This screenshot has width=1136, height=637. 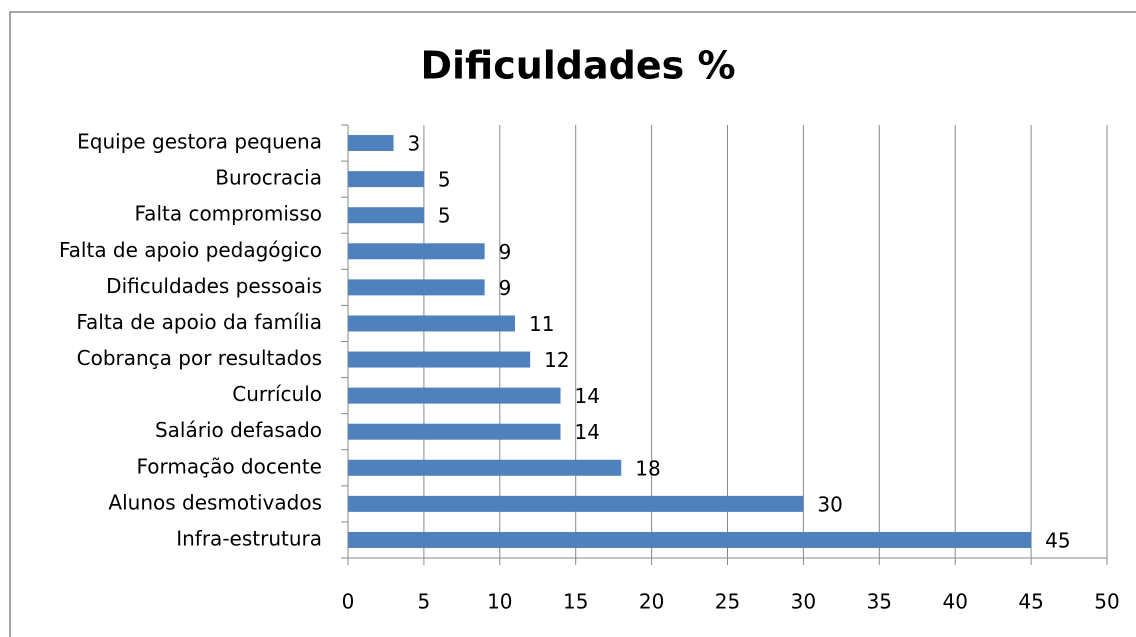 I want to click on x-tick-label: 30, so click(x=803, y=602).